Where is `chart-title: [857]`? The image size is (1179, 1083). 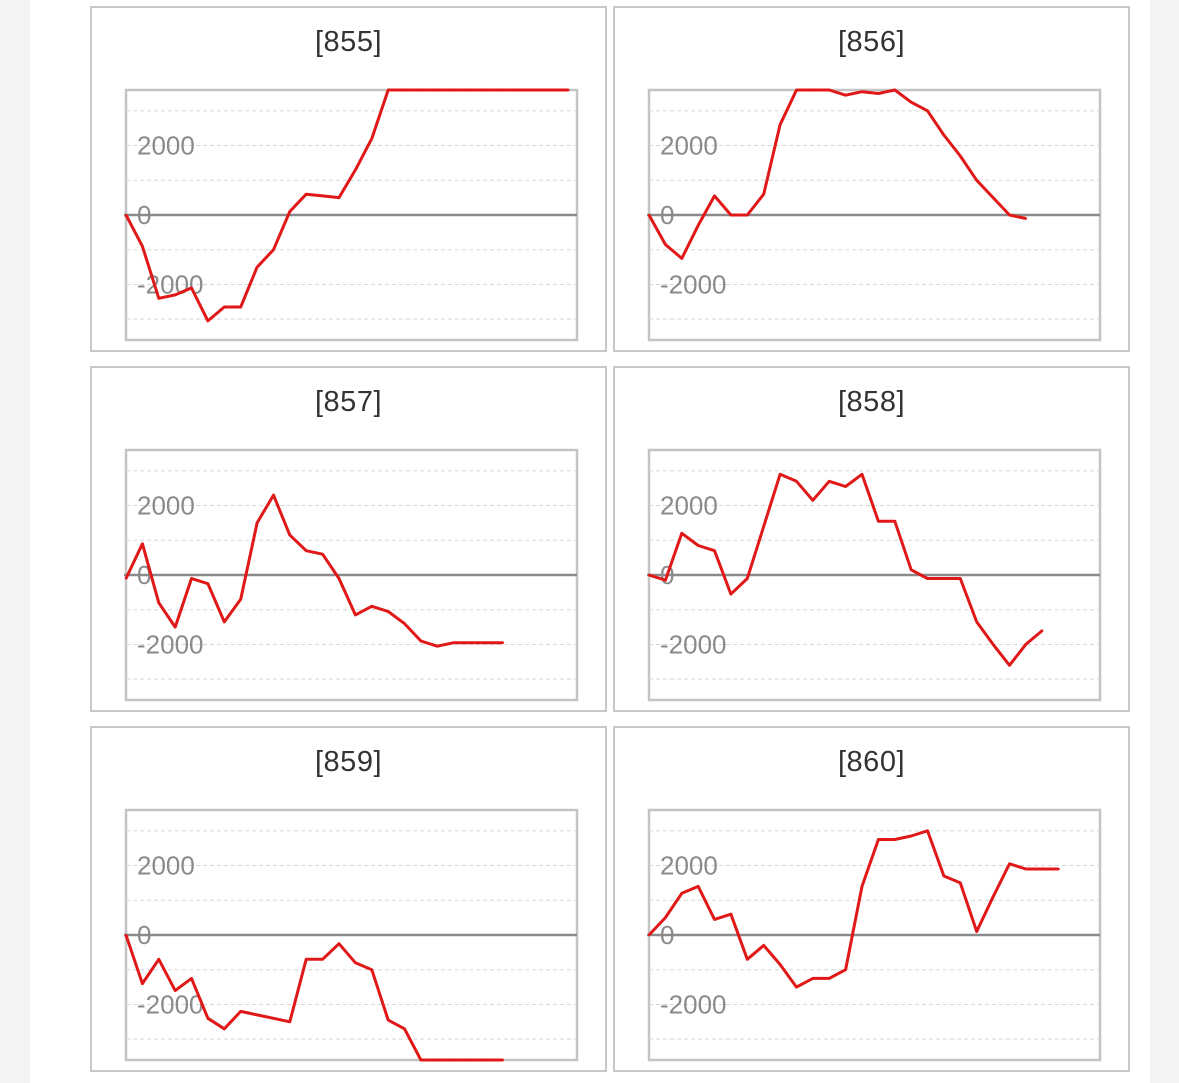
chart-title: [857] is located at coordinates (348, 402).